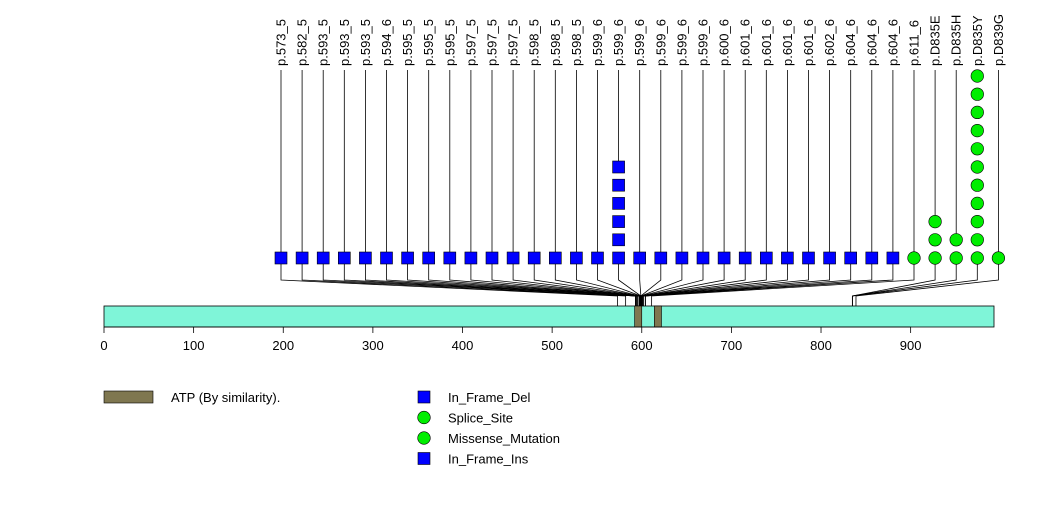 The height and width of the screenshot is (524, 1047). Describe the element at coordinates (935, 40) in the screenshot. I see `mutation-label: p.D835E` at that location.